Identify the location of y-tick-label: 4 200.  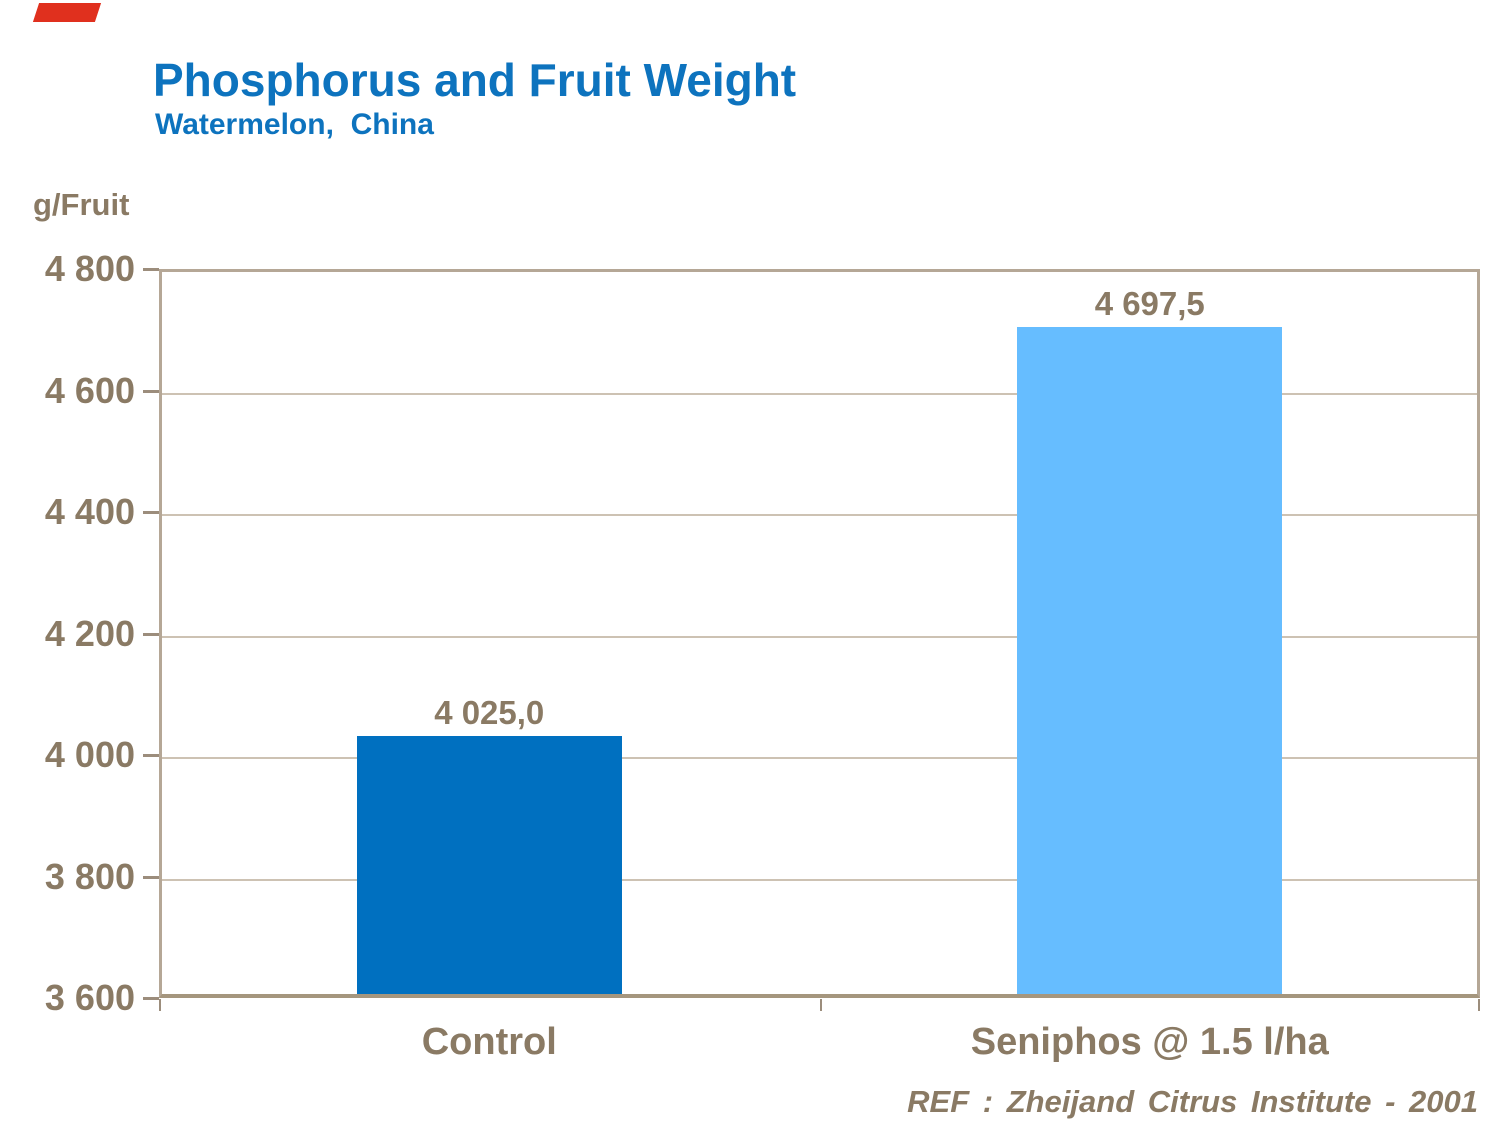
(89, 633).